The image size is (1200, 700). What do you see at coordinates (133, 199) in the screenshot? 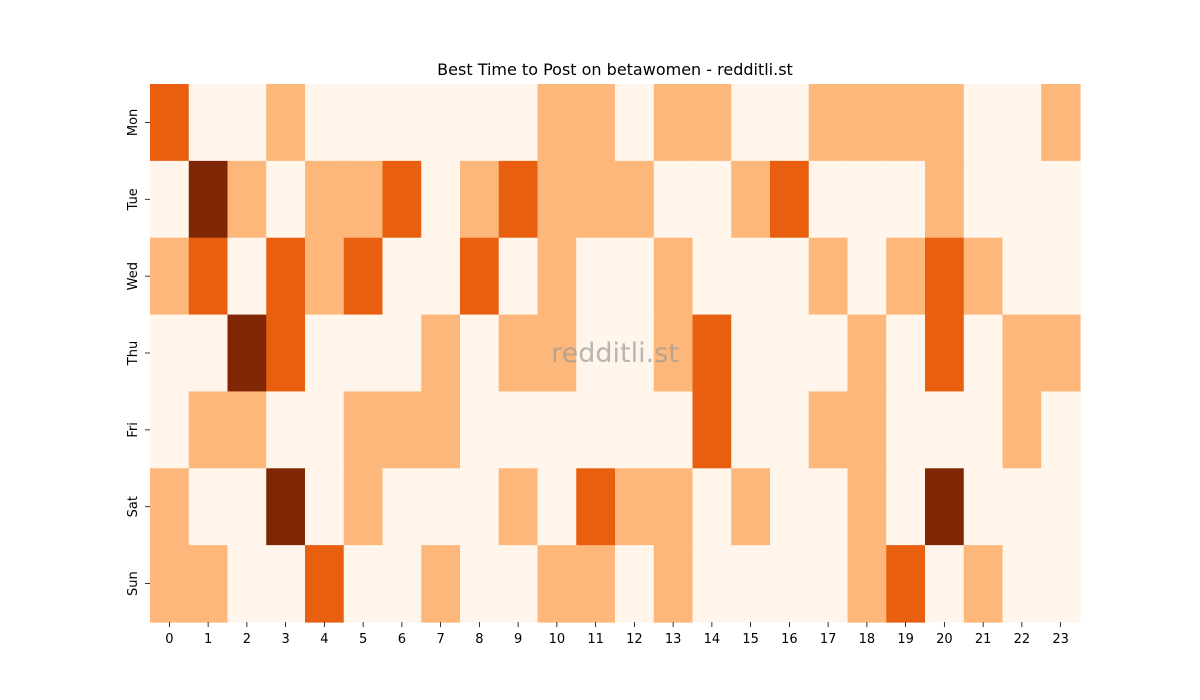
I see `y-tick-label: Tue` at bounding box center [133, 199].